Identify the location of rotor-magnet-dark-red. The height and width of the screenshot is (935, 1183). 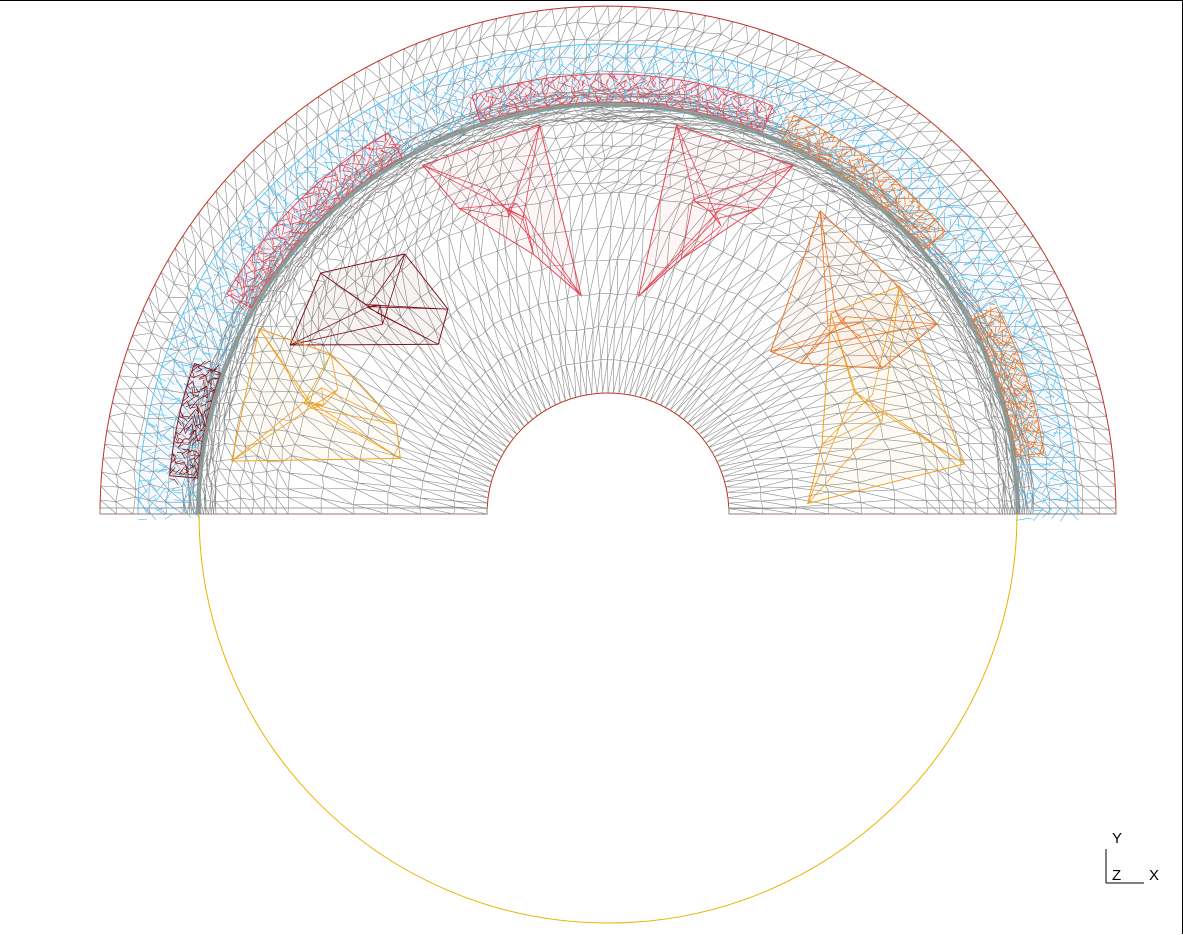
(369, 299).